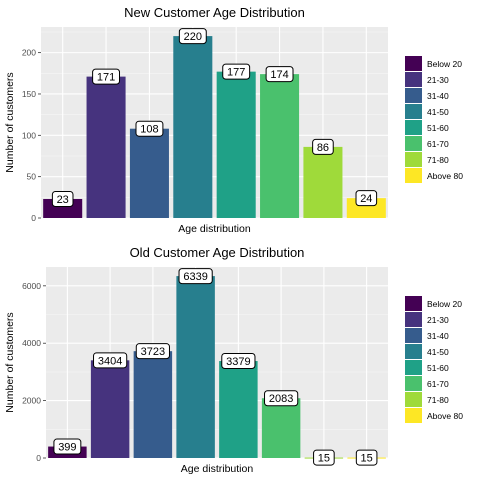 This screenshot has height=485, width=480. I want to click on y-tick-label: 50, so click(32, 177).